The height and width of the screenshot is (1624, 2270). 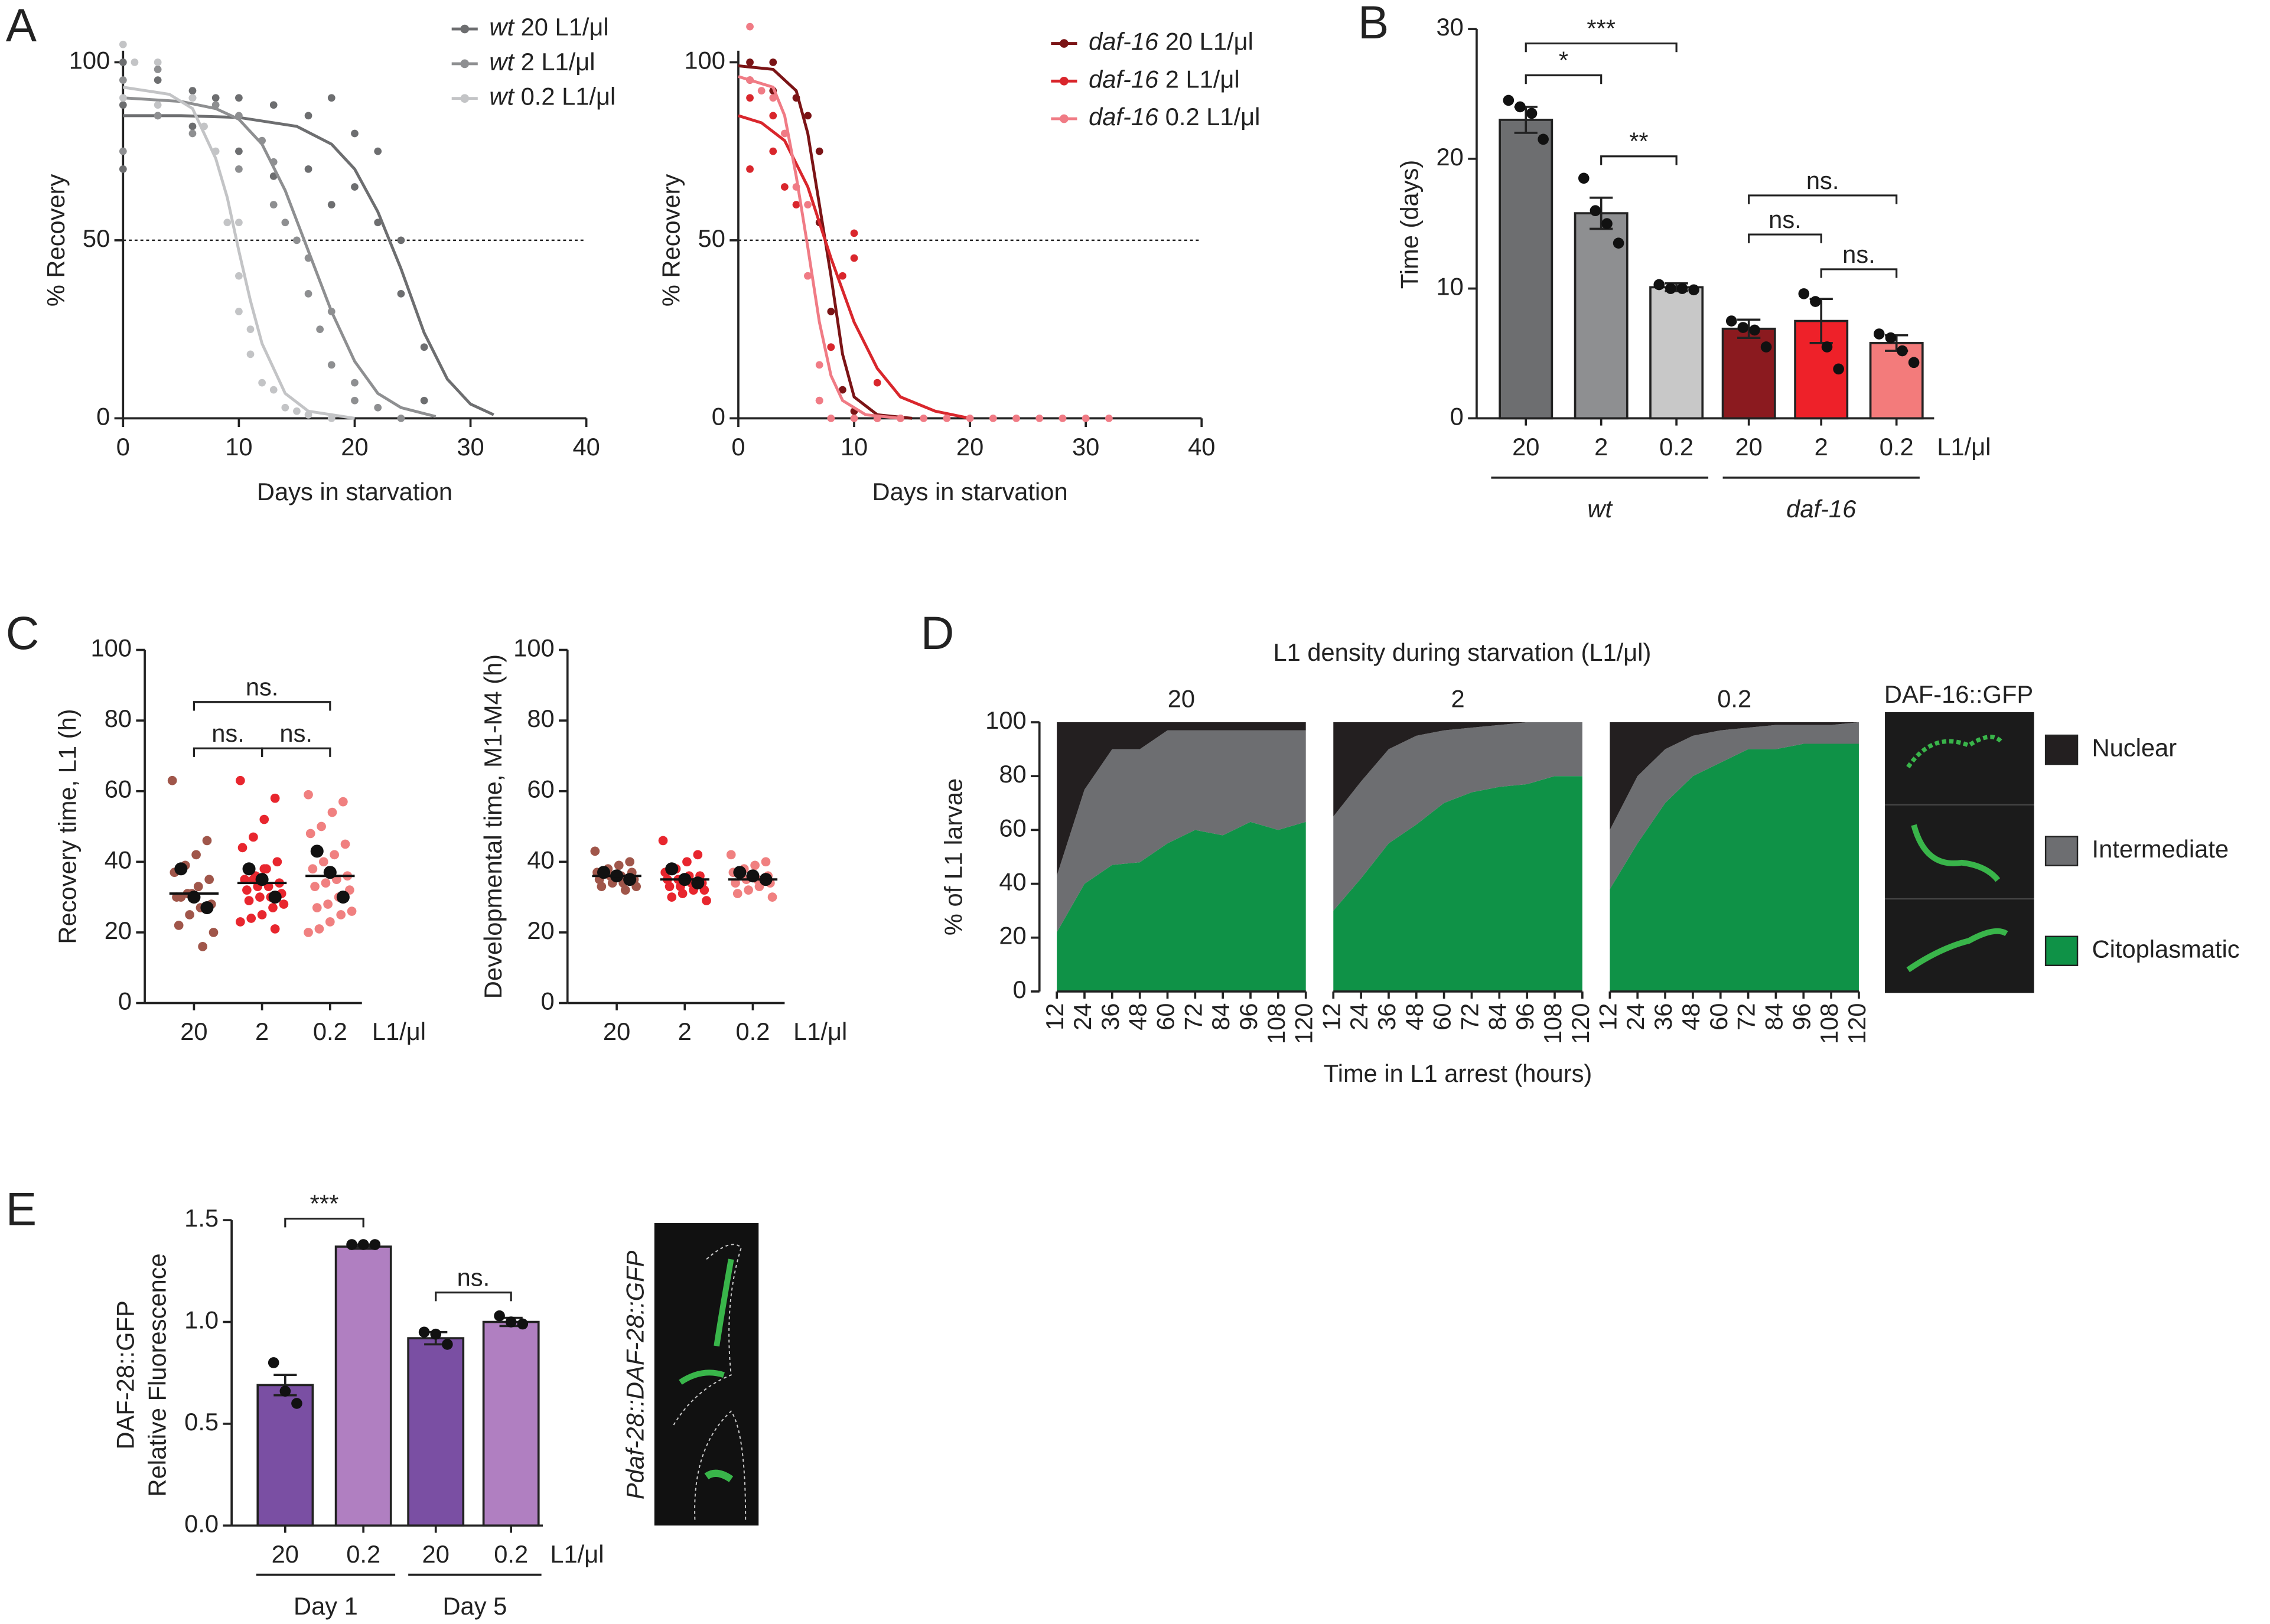 I want to click on group-label: wt, so click(x=1600, y=509).